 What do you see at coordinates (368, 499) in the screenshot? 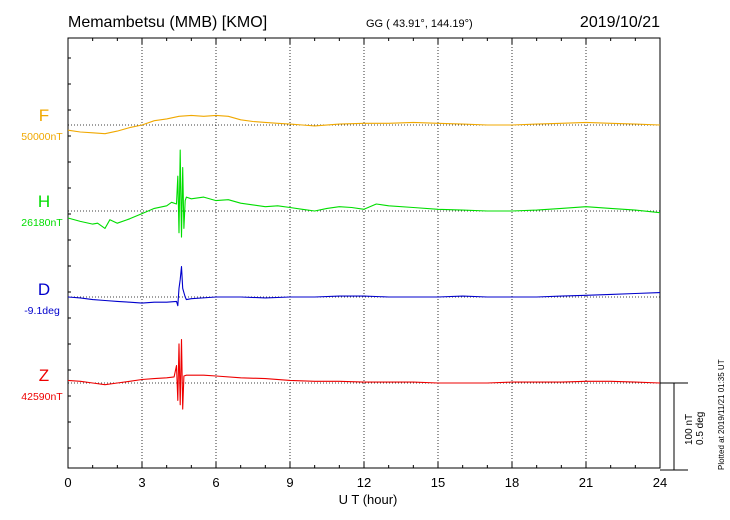
I see `x-axis-title: U T (hour)` at bounding box center [368, 499].